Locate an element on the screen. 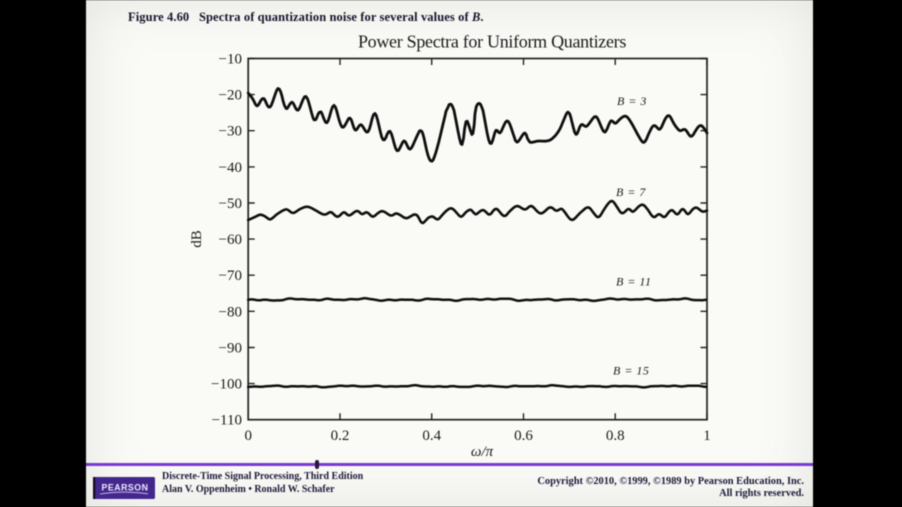  svg-text: B = 15 is located at coordinates (631, 371).